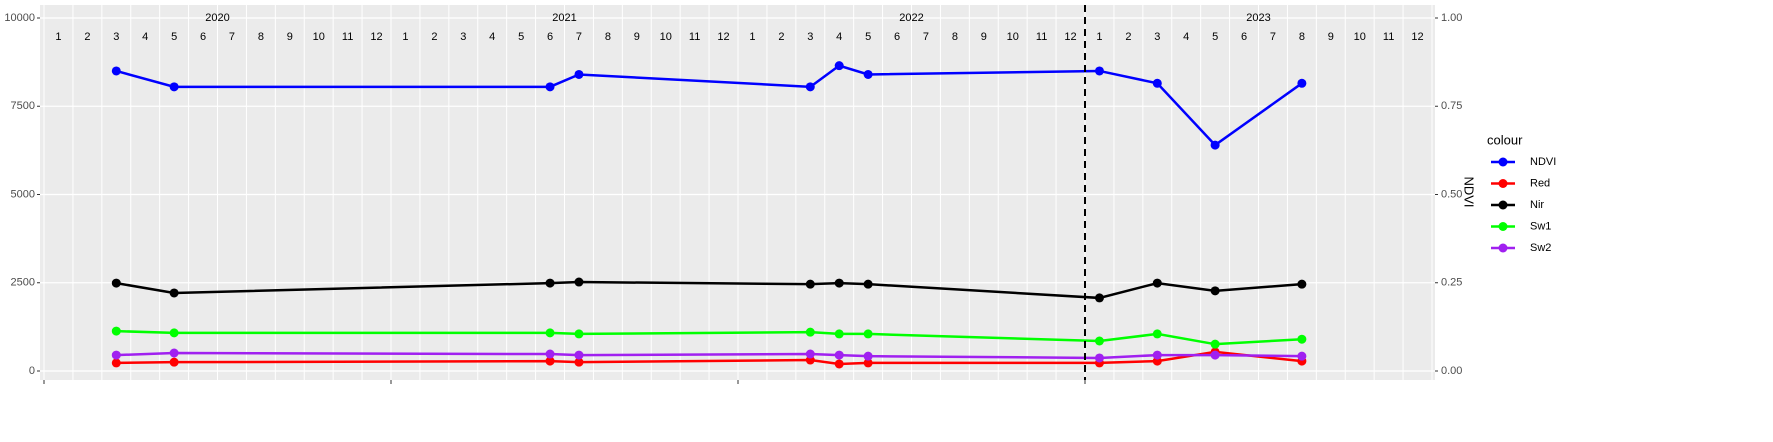 The height and width of the screenshot is (442, 1773). Describe the element at coordinates (911, 18) in the screenshot. I see `year-label: 2022` at that location.